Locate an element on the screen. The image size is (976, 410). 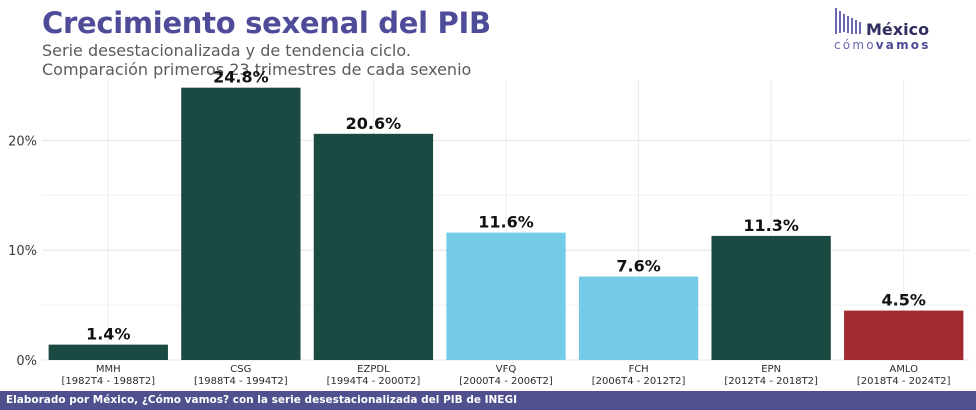
x-tick-period: [2018T4 - 2024T2] is located at coordinates (904, 381).